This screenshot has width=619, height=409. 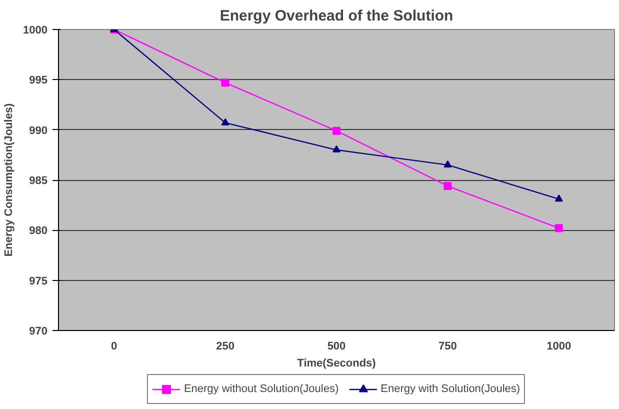 I want to click on y-tick-label: 995, so click(x=38, y=80).